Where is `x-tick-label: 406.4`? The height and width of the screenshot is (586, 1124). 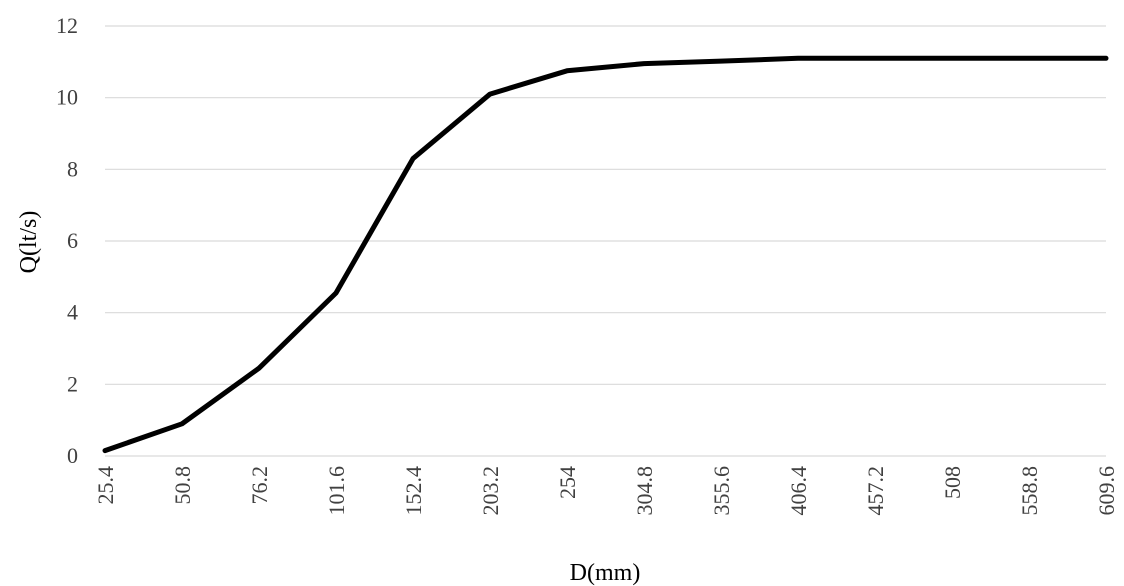
x-tick-label: 406.4 is located at coordinates (798, 491).